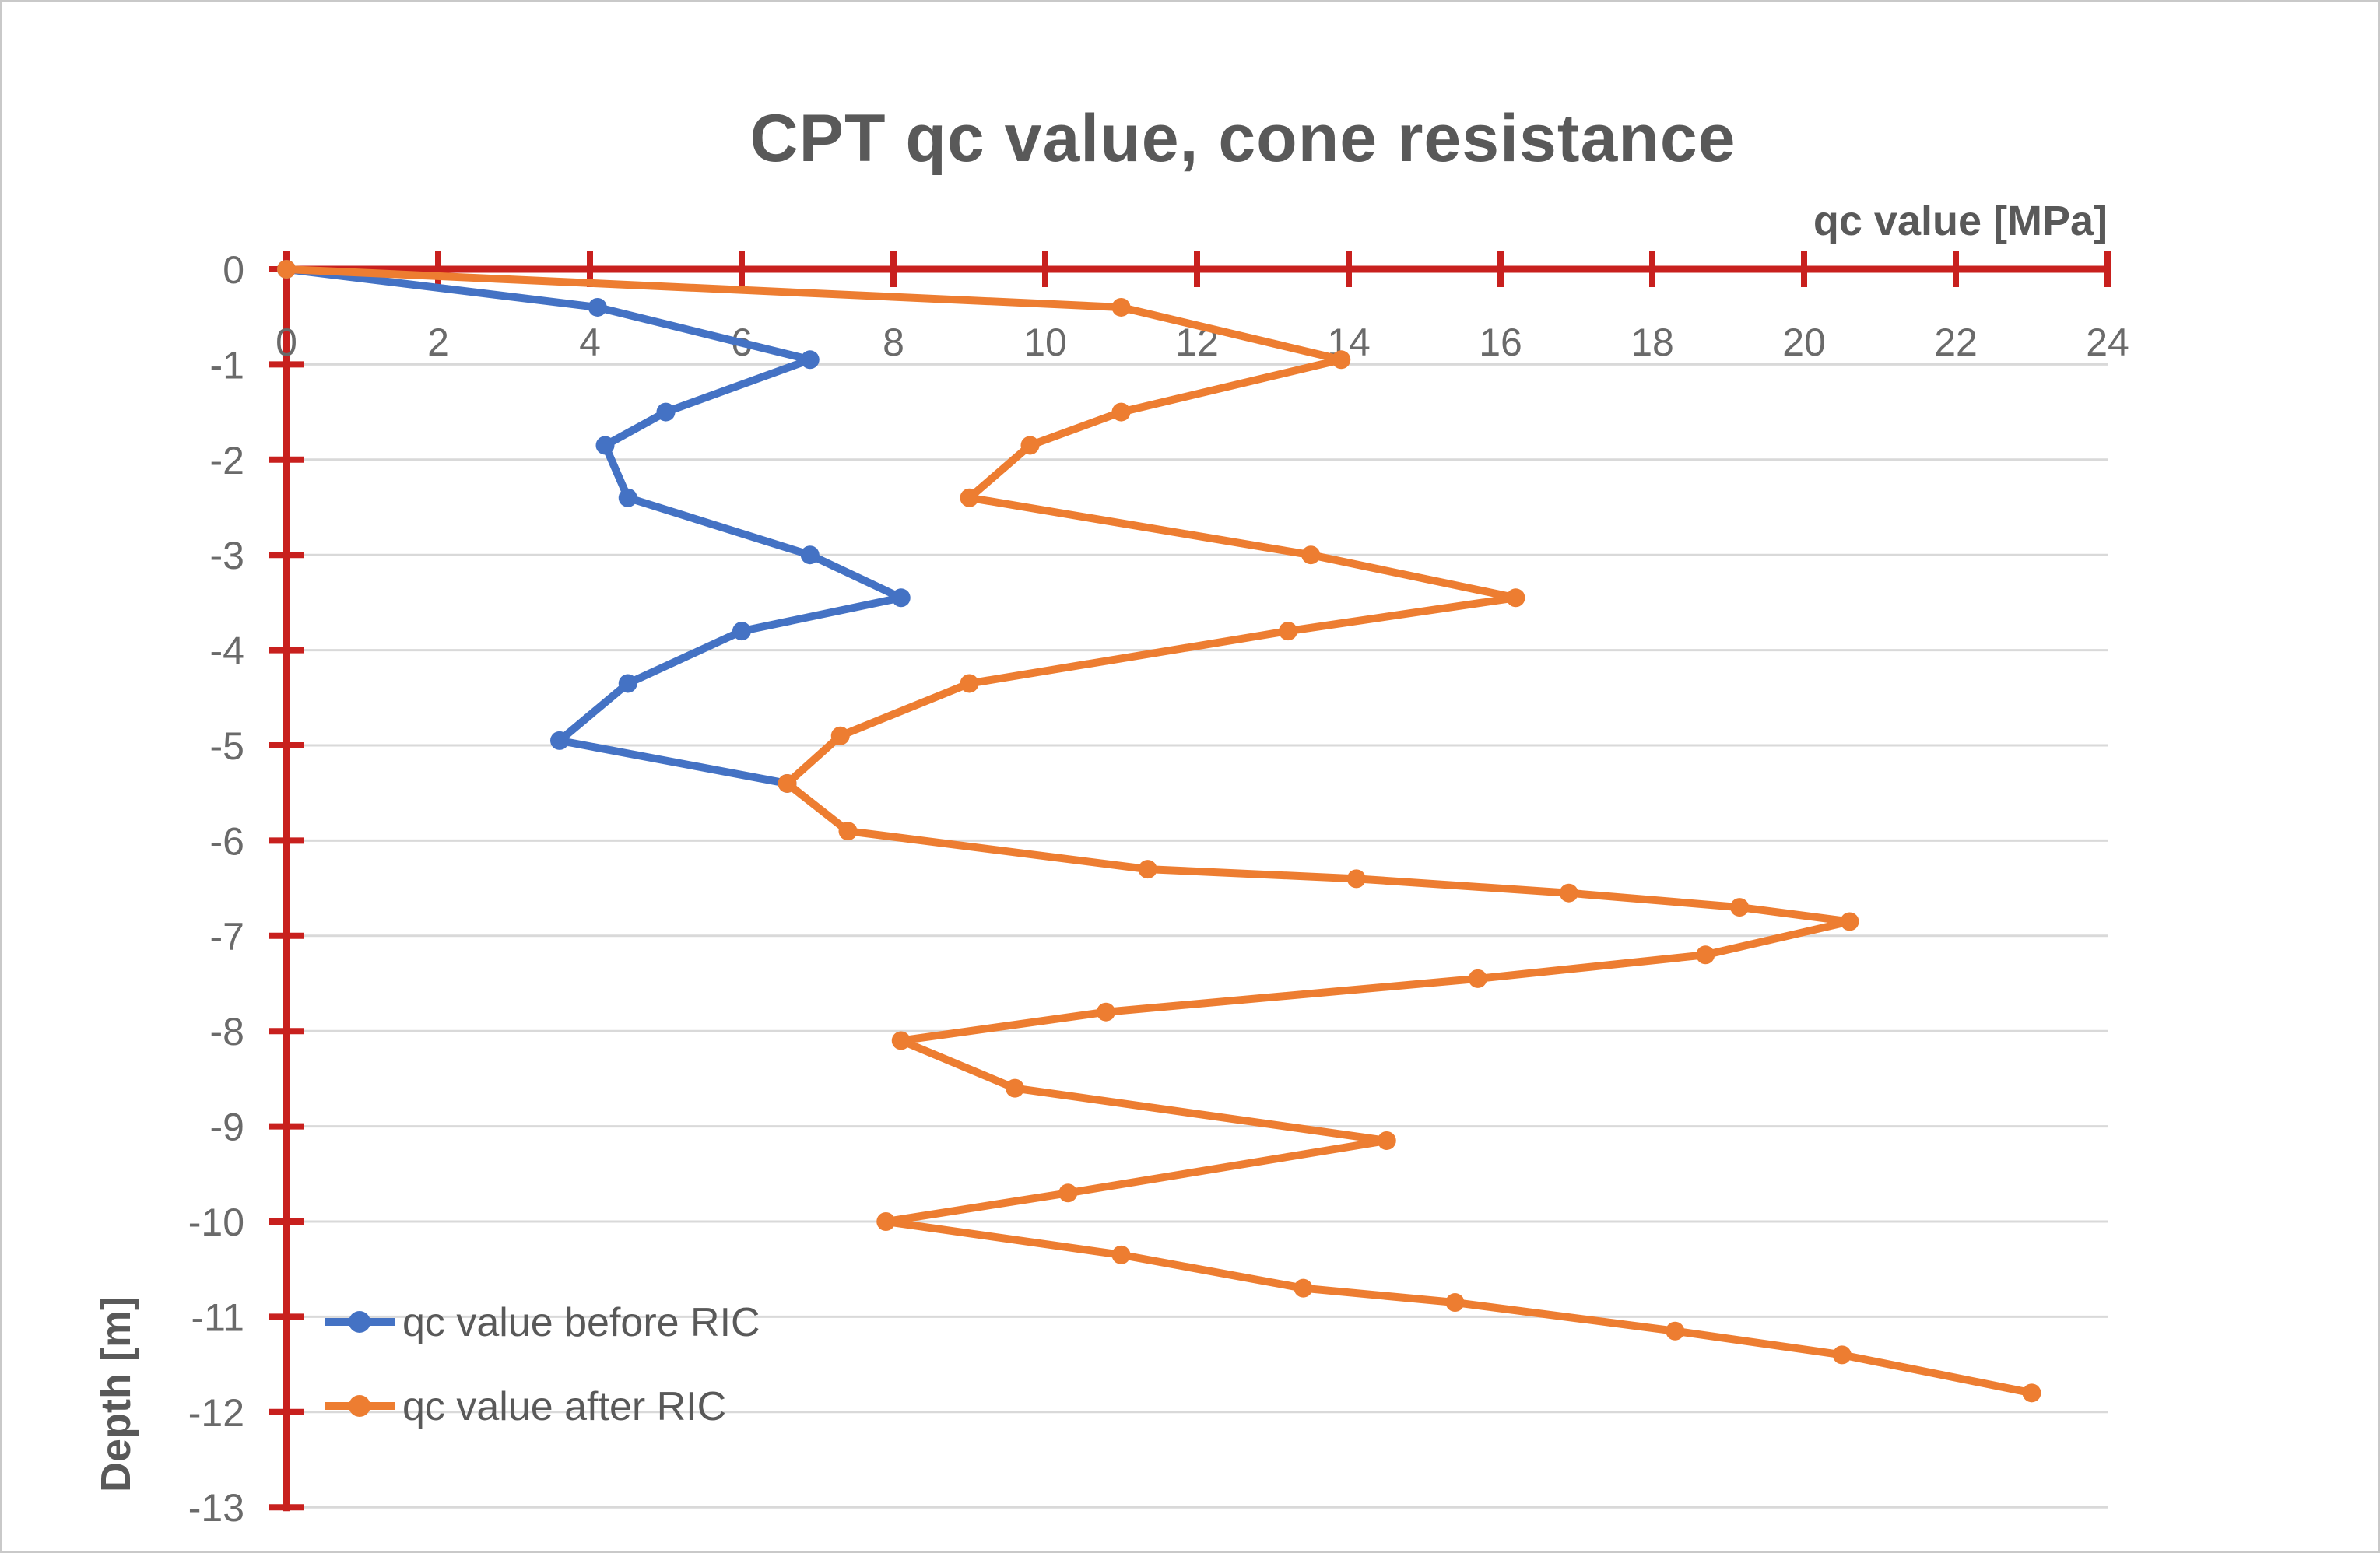  I want to click on x-tick-label: 8, so click(893, 342).